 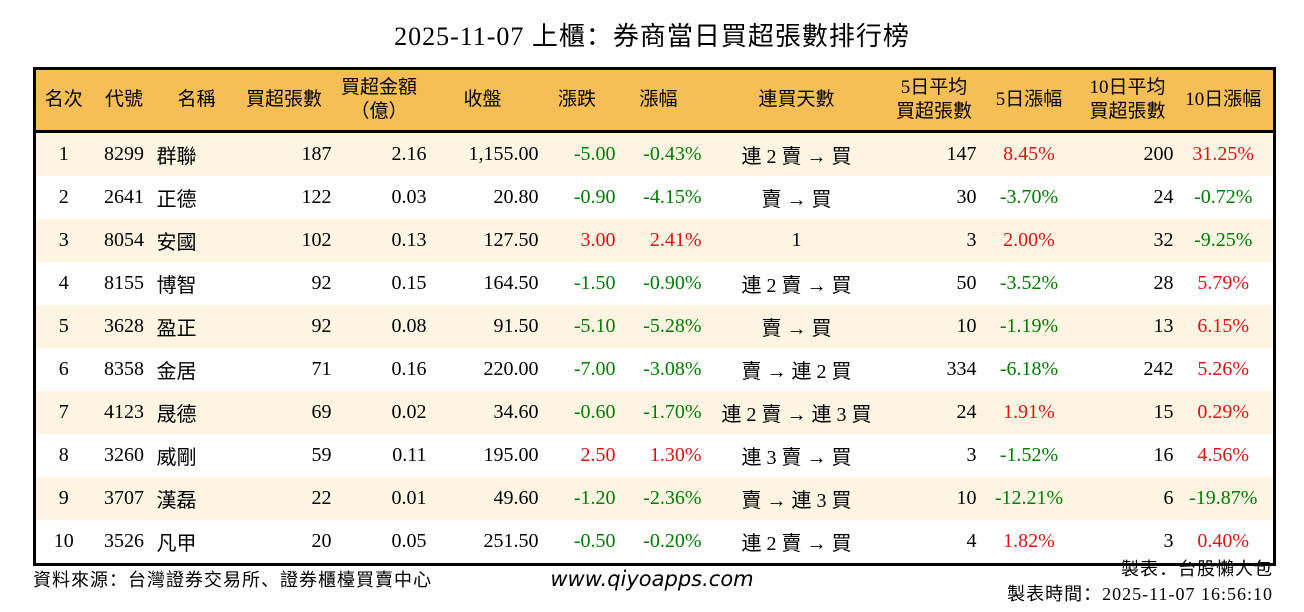 What do you see at coordinates (598, 240) in the screenshot?
I see `cell-change: 3.00` at bounding box center [598, 240].